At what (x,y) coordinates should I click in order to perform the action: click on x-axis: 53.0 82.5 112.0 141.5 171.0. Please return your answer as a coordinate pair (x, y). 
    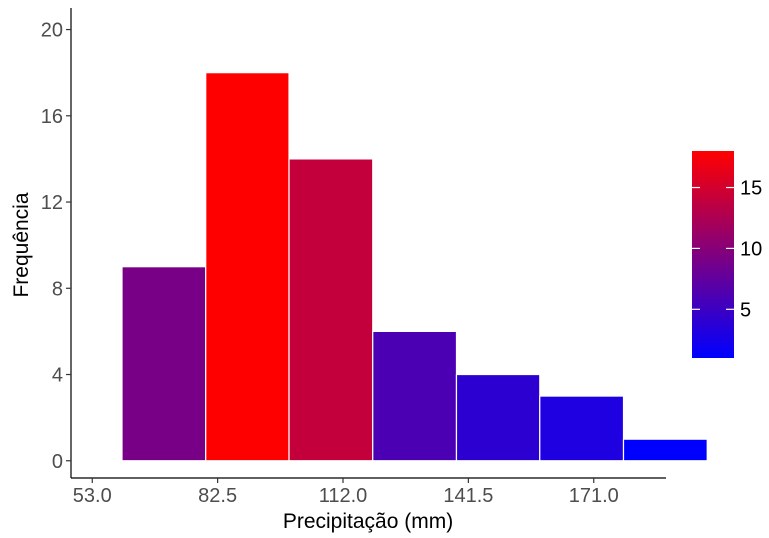
    Looking at the image, I should click on (368, 492).